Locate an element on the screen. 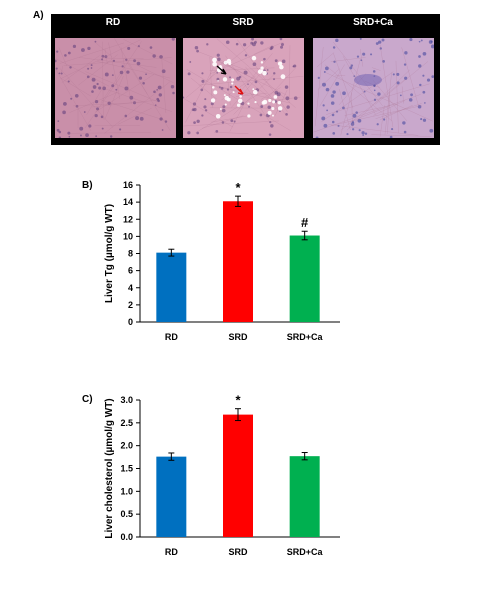  histology-texture-srd is located at coordinates (243, 88).